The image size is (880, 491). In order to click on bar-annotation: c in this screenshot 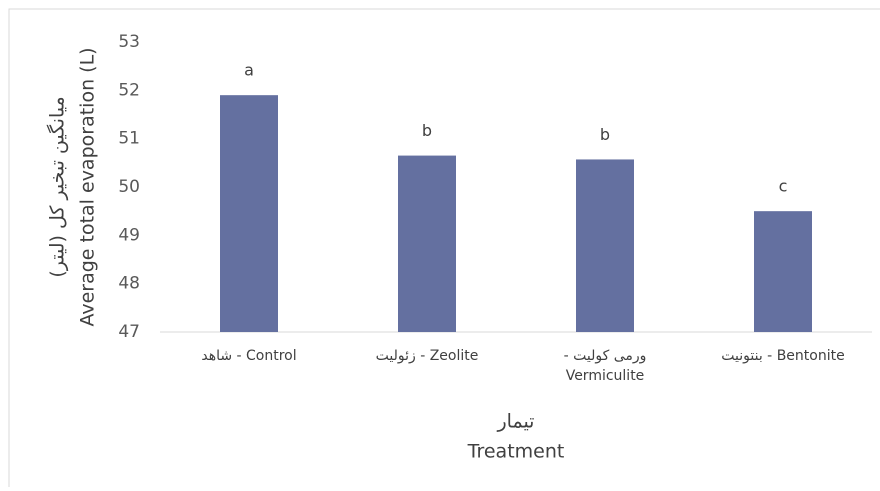, I will do `click(783, 186)`.